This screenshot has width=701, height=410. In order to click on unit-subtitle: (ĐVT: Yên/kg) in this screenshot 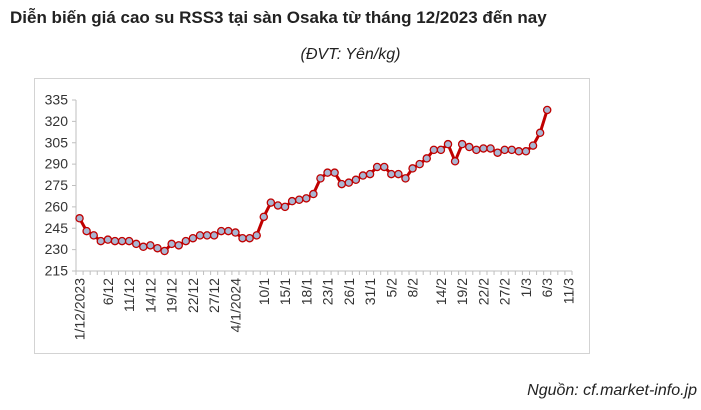, I will do `click(350, 54)`.